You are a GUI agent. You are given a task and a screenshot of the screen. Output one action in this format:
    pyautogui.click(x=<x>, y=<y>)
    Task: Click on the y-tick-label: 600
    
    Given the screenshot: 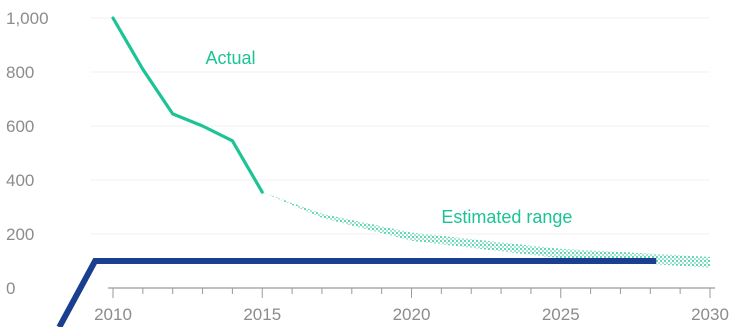 What is the action you would take?
    pyautogui.click(x=20, y=126)
    